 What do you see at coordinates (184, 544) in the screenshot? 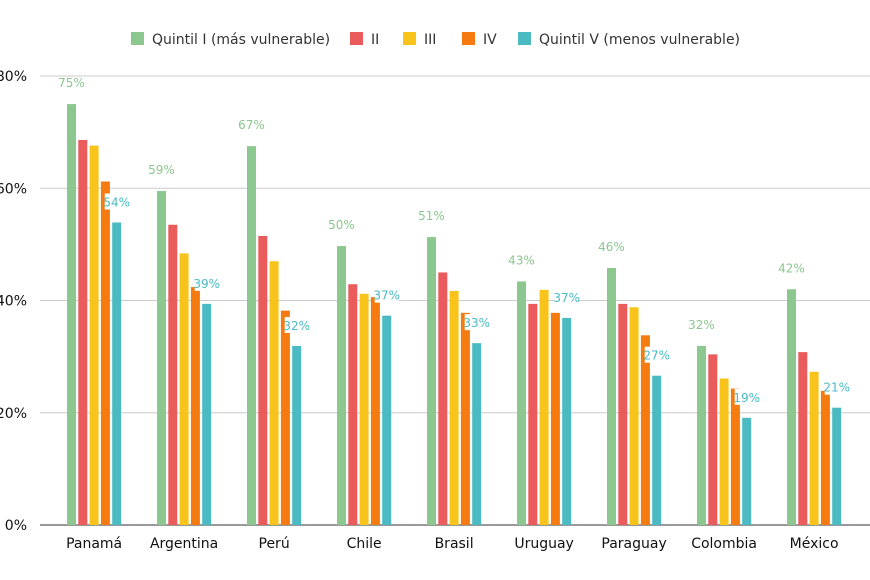
I see `x-category-label: Argentina` at bounding box center [184, 544].